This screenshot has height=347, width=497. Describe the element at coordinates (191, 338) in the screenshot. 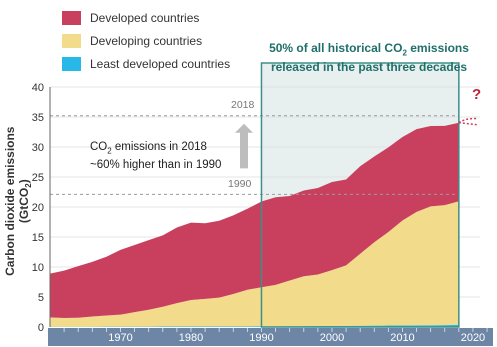

I see `x-tick-label-1980: 1980` at that location.